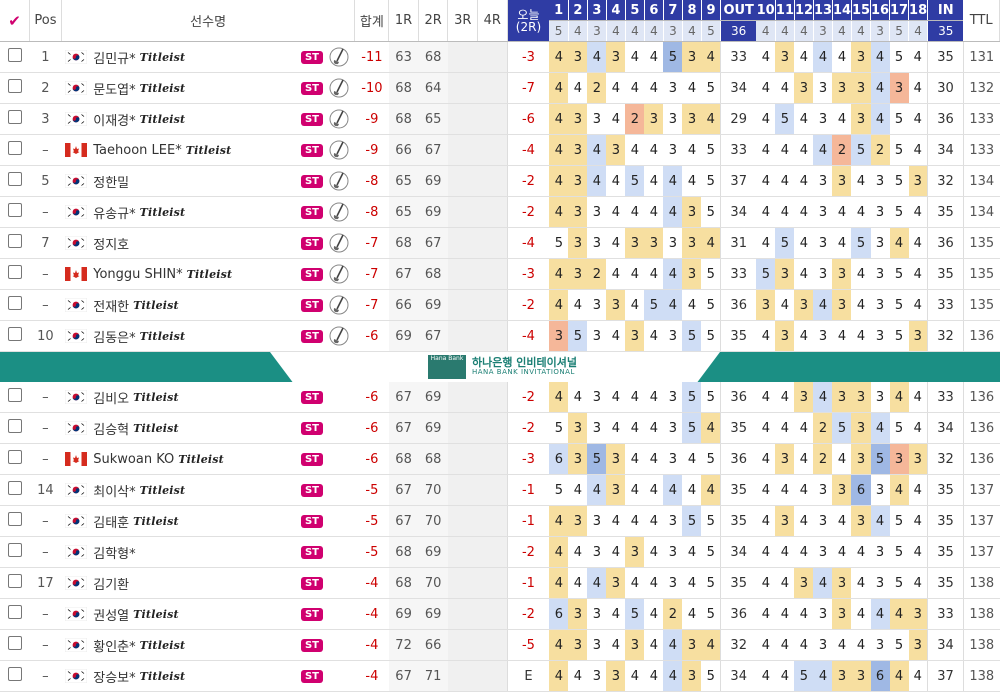 This screenshot has width=1000, height=692. I want to click on player-cell: 김동은* Titleist ST, so click(208, 336).